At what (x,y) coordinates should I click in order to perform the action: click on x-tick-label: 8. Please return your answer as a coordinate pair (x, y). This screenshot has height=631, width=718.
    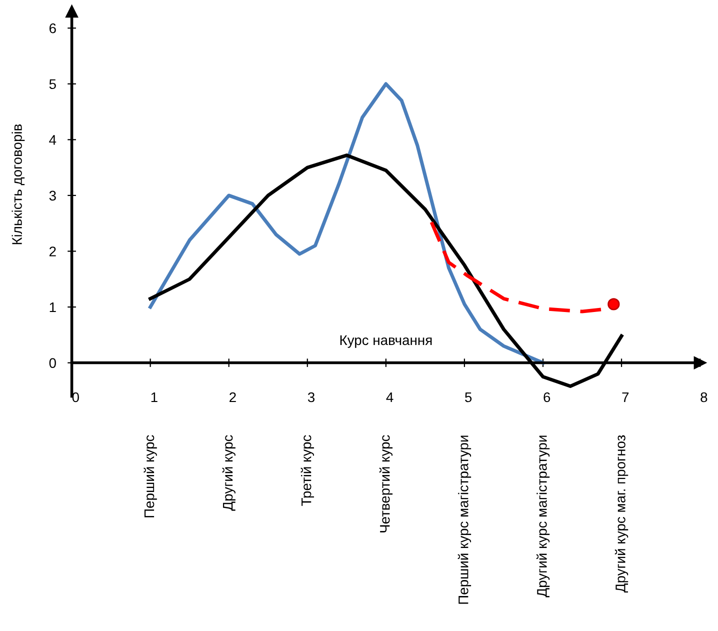
    Looking at the image, I should click on (704, 397).